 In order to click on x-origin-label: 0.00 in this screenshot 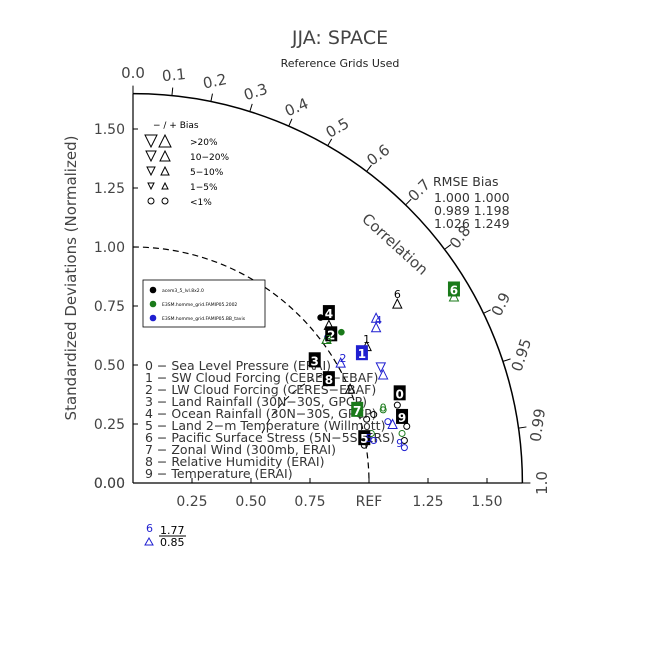, I will do `click(109, 484)`.